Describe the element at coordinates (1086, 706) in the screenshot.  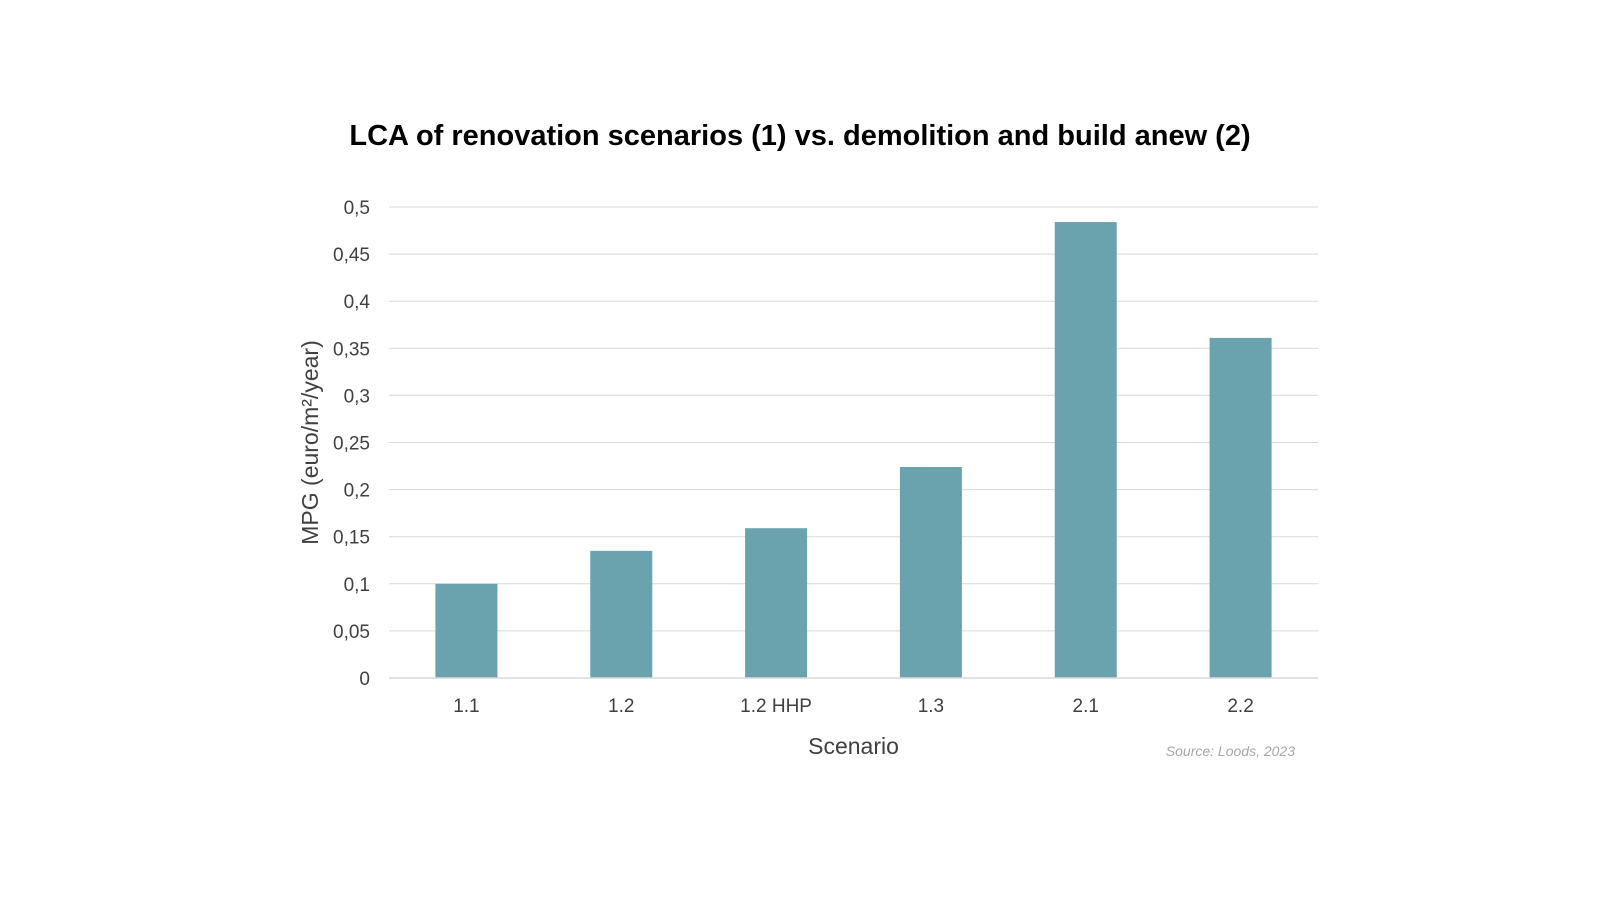
I see `x-tick-label: 2.1` at that location.